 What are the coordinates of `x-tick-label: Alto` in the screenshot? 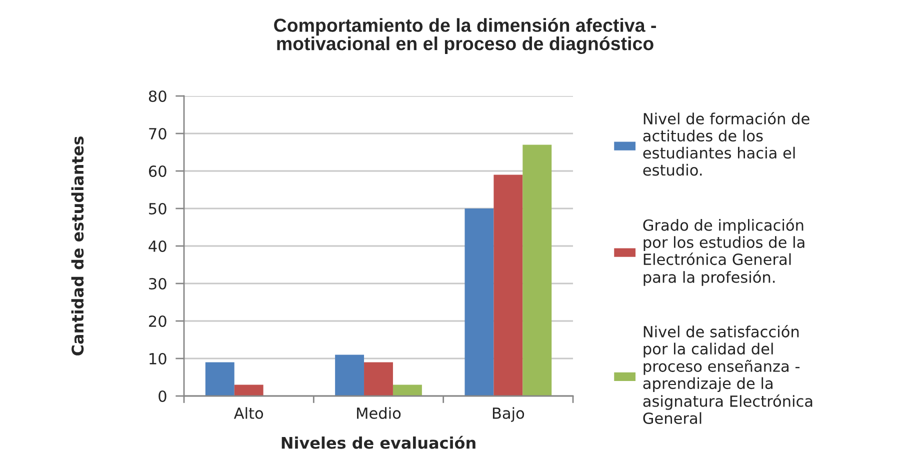 It's located at (249, 413).